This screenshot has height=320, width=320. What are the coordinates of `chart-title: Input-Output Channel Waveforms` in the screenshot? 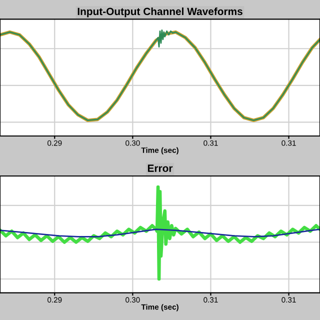 It's located at (160, 12).